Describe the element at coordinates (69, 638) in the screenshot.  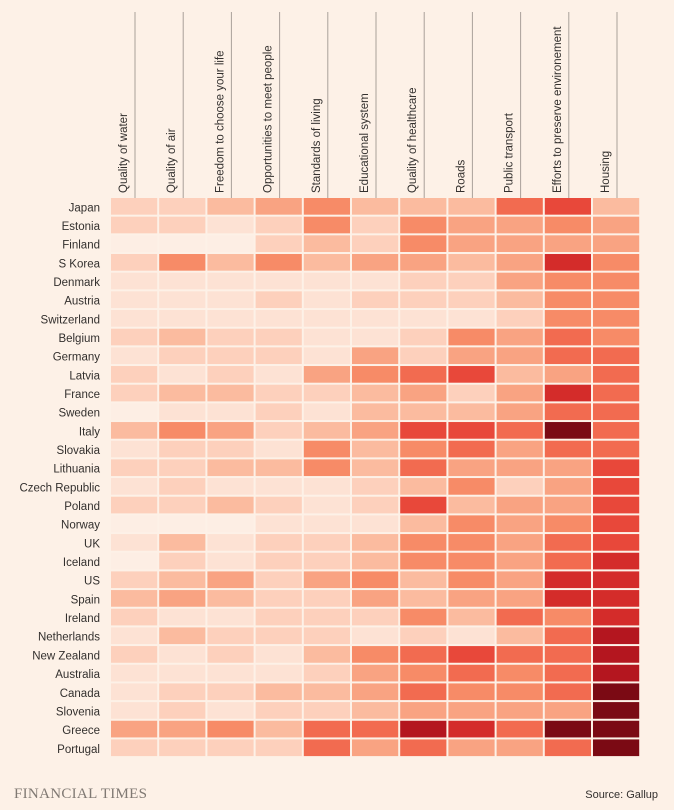
I see `row-label: Netherlands` at that location.